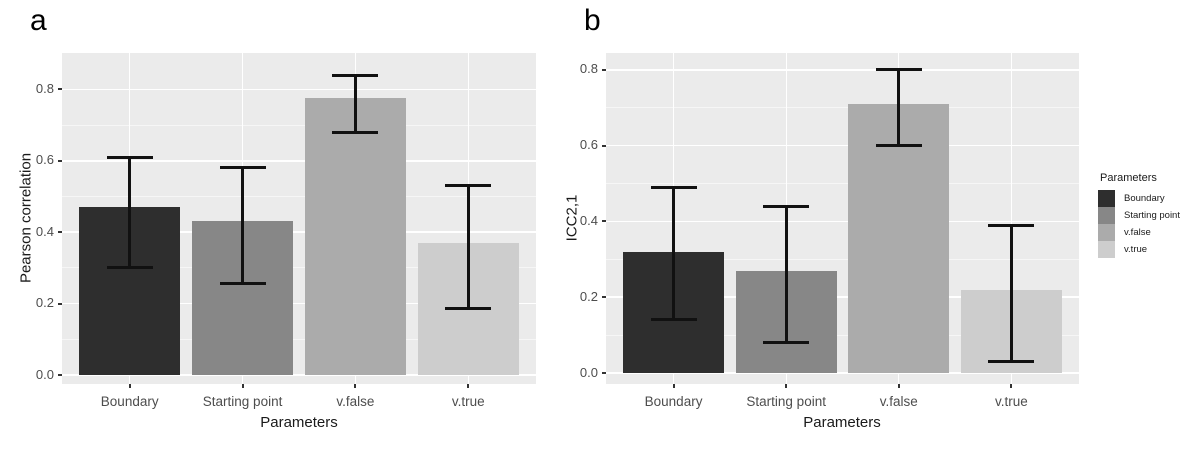 Image resolution: width=1200 pixels, height=449 pixels. Describe the element at coordinates (1011, 218) in the screenshot. I see `vertical-gridline` at that location.